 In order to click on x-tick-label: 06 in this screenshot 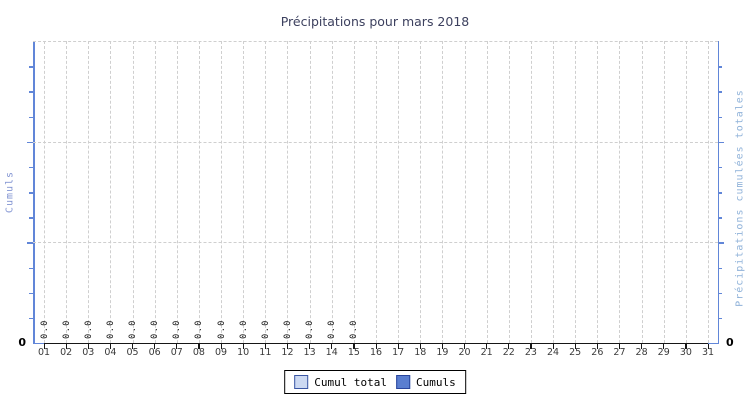, I will do `click(154, 352)`.